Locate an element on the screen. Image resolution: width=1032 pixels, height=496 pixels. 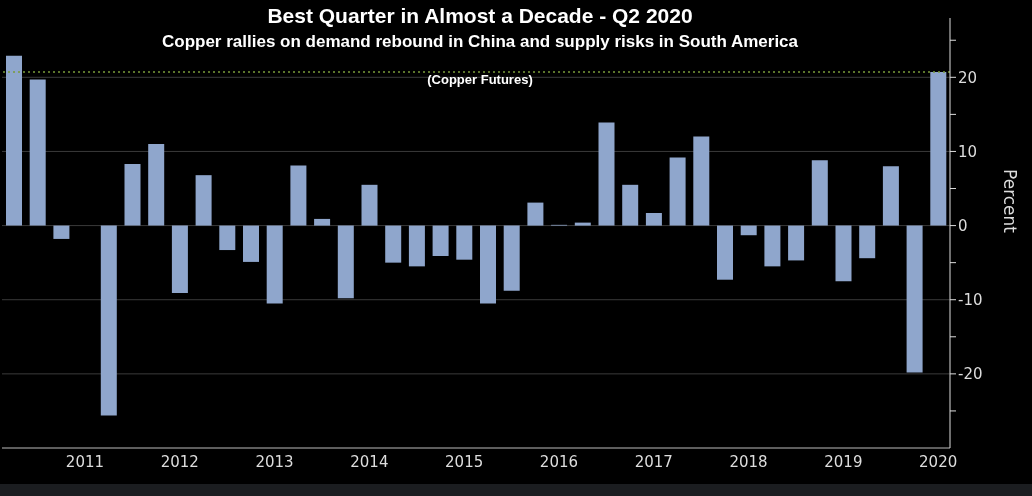
text: Copper rallies on demand rebound in China and supply risks in South America is located at coordinates (480, 42).